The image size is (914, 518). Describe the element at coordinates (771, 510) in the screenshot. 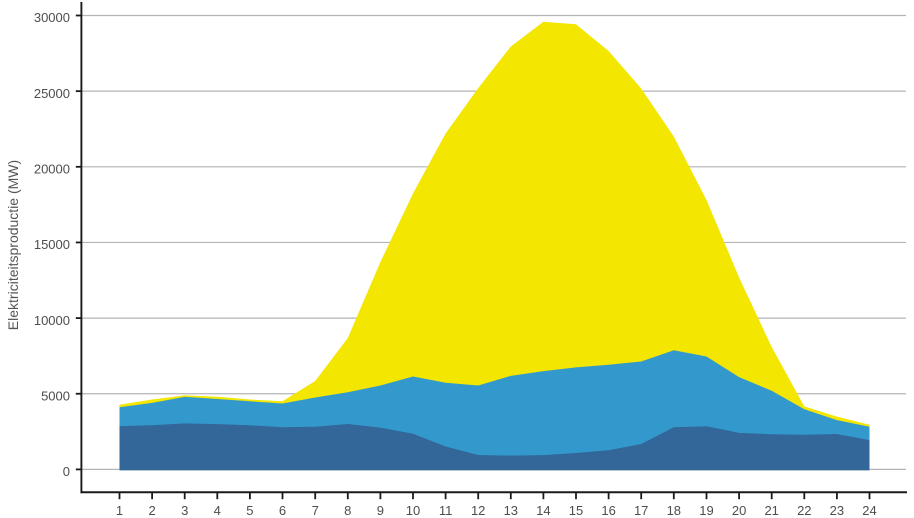

I see `svg-text: 21` at that location.